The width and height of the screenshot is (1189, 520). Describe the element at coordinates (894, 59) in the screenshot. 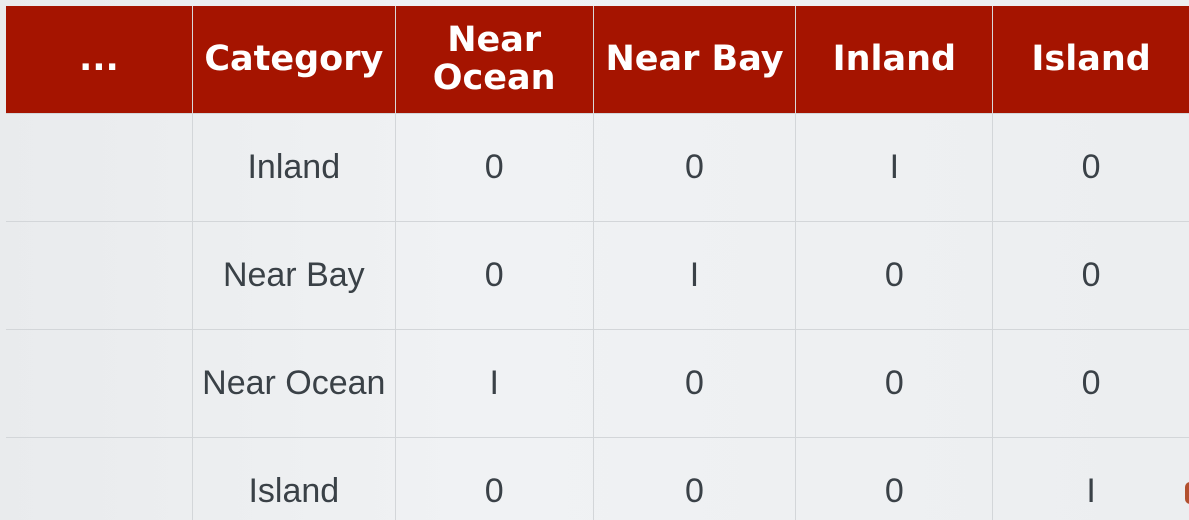

I see `header-inland: Inland` at that location.